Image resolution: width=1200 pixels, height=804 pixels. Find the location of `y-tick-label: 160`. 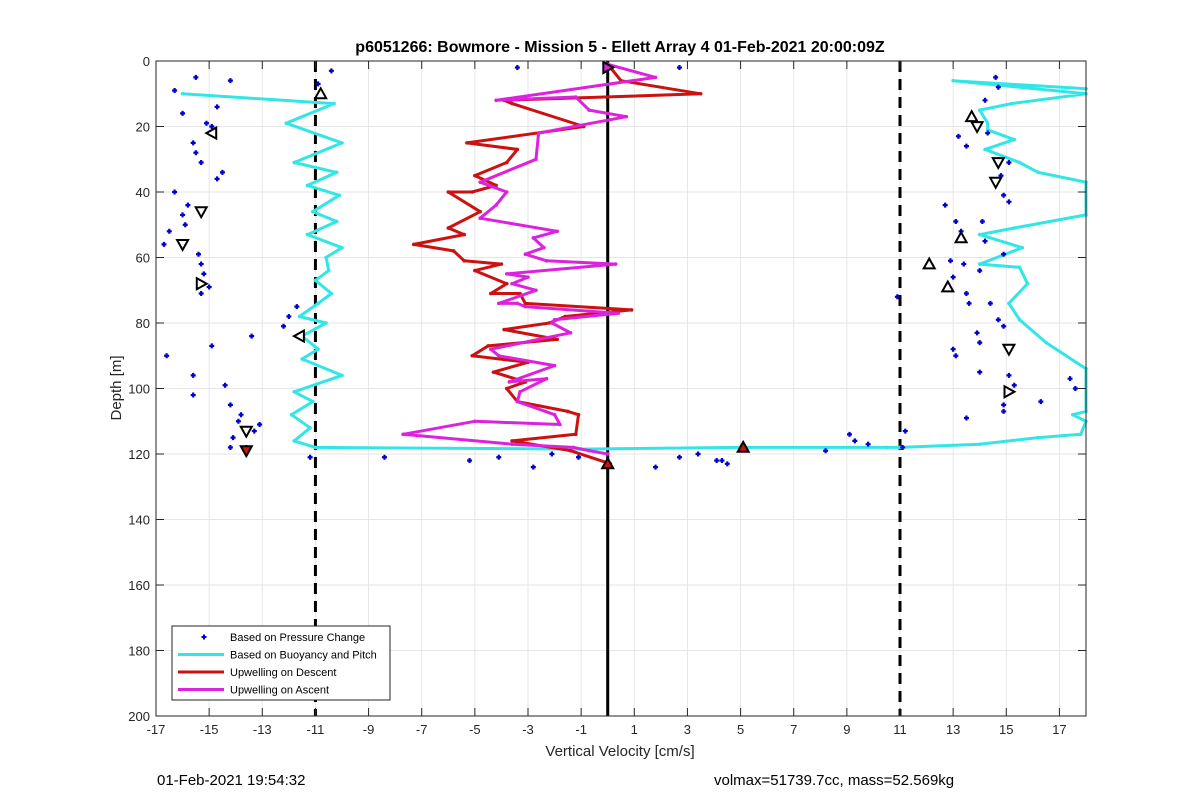

y-tick-label: 160 is located at coordinates (139, 585).